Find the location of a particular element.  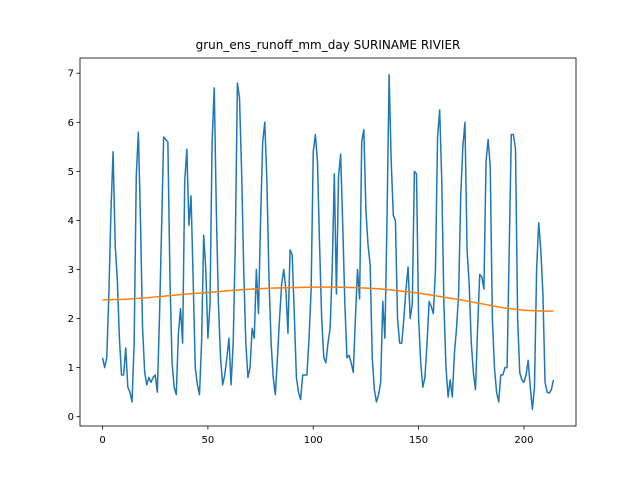

y-tick-label: 7 is located at coordinates (71, 74).